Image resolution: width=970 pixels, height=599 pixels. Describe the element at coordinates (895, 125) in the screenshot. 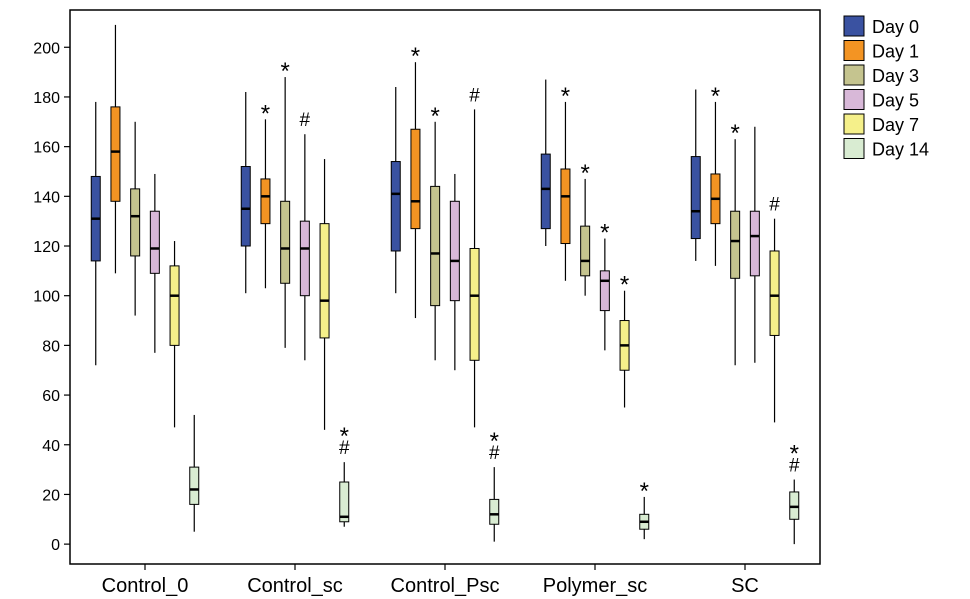

I see `legend-label: Day 7` at that location.